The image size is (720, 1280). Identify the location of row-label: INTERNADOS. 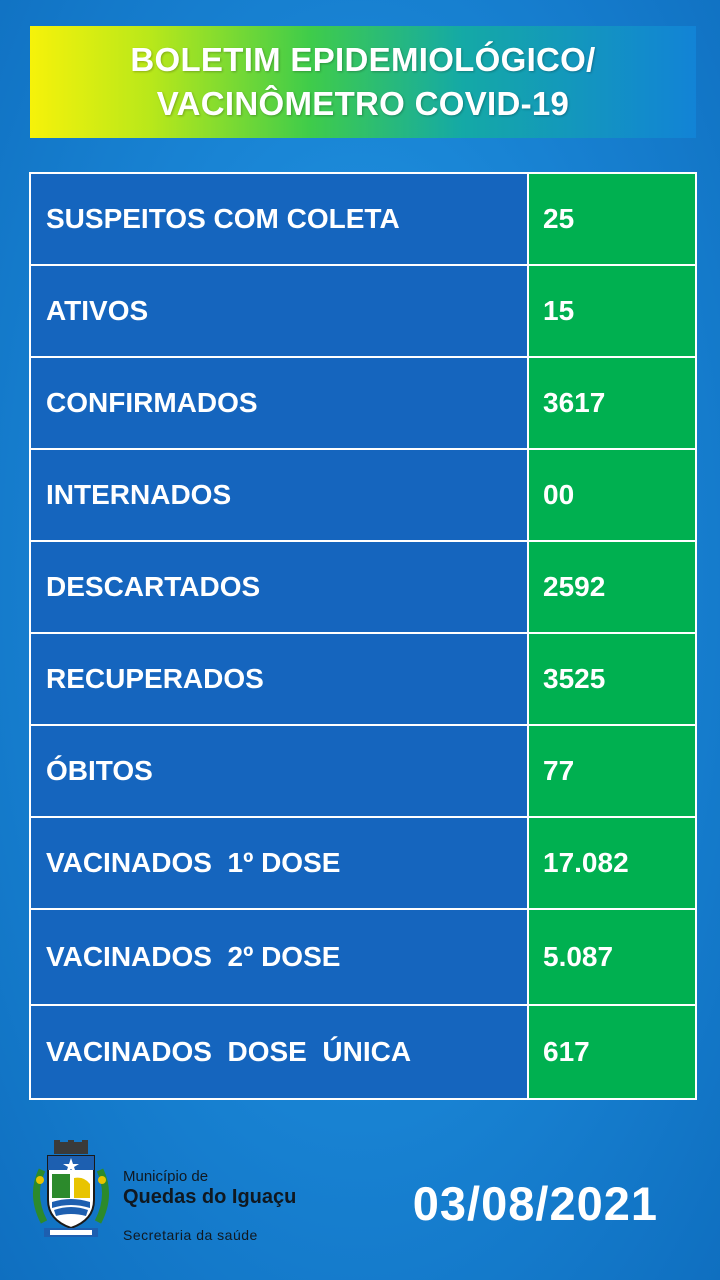
(280, 495).